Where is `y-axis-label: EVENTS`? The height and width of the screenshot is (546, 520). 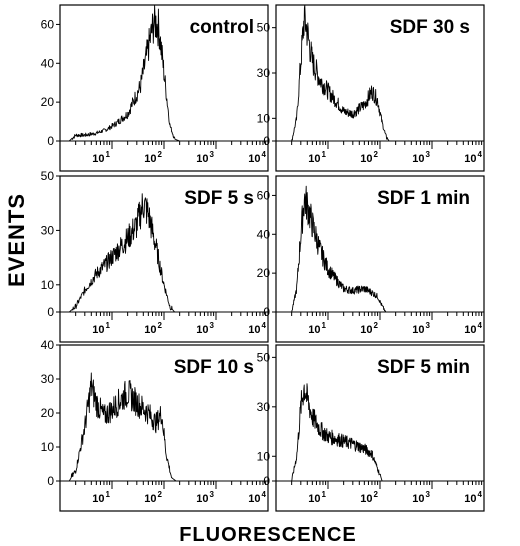
y-axis-label: EVENTS is located at coordinates (16, 240).